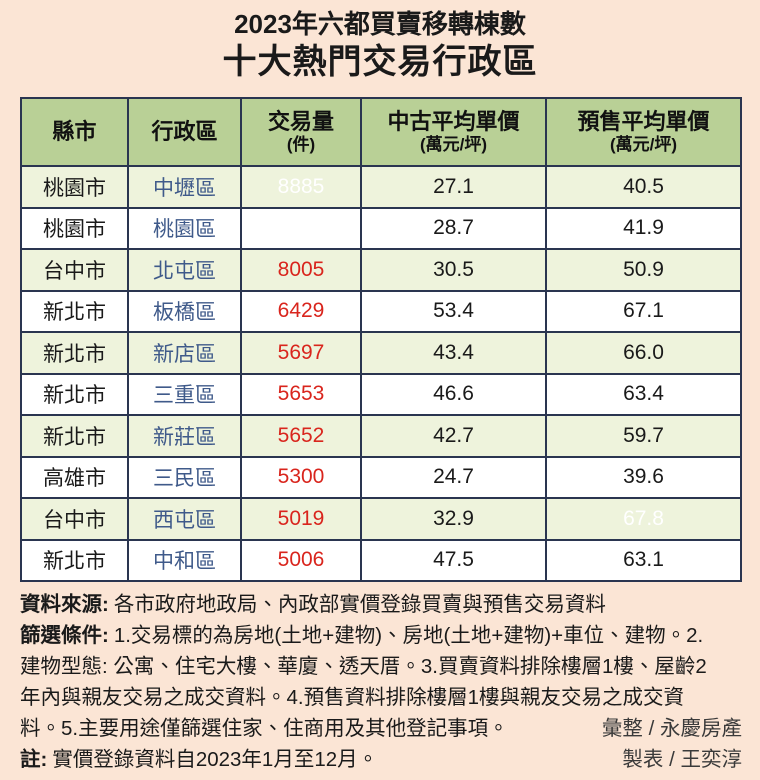 The height and width of the screenshot is (780, 760). What do you see at coordinates (301, 436) in the screenshot?
I see `volume-cell: 5652` at bounding box center [301, 436].